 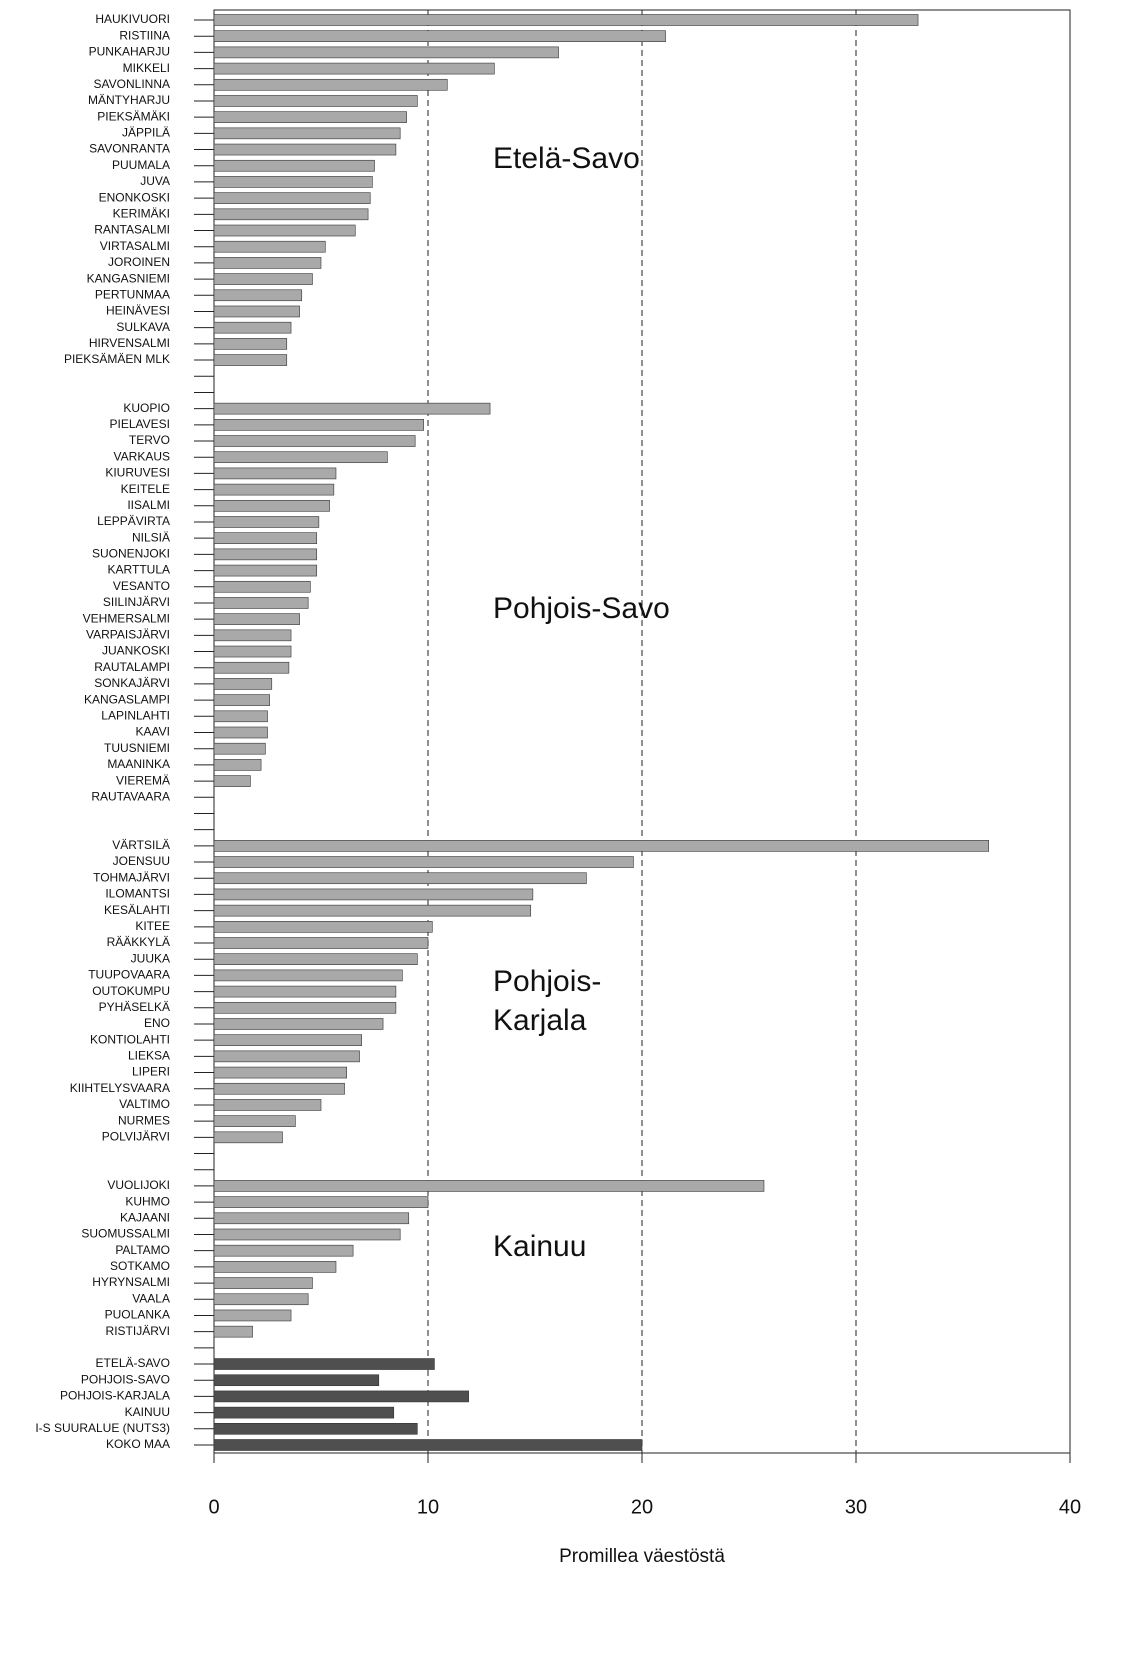 What do you see at coordinates (125, 1234) in the screenshot?
I see `y-tick-label: SUOMUSSALMI` at bounding box center [125, 1234].